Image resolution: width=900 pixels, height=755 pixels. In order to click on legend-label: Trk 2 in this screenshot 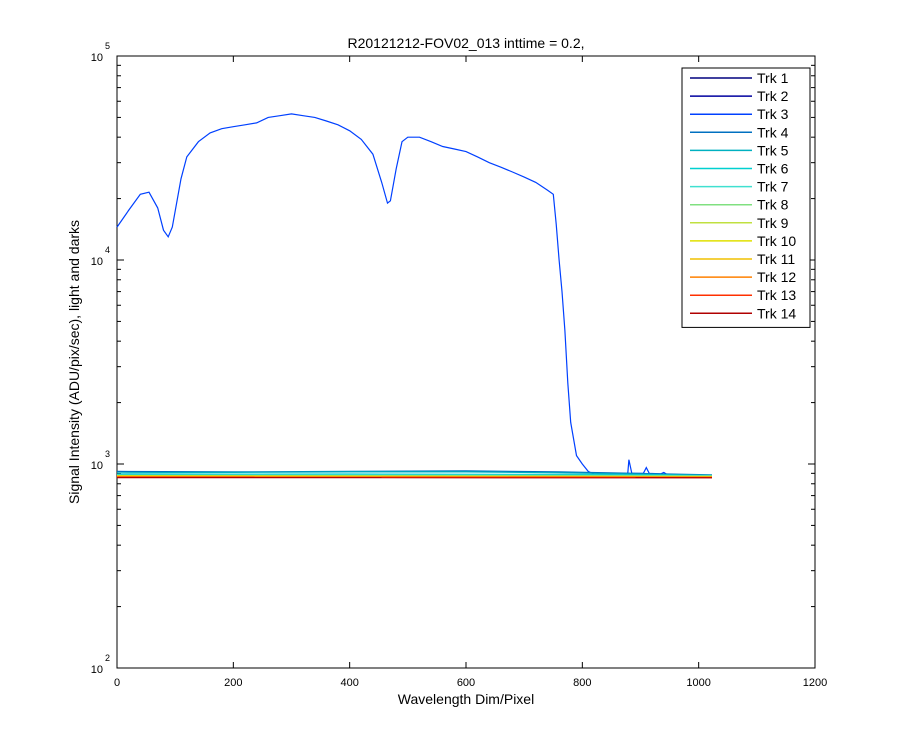, I will do `click(773, 96)`.